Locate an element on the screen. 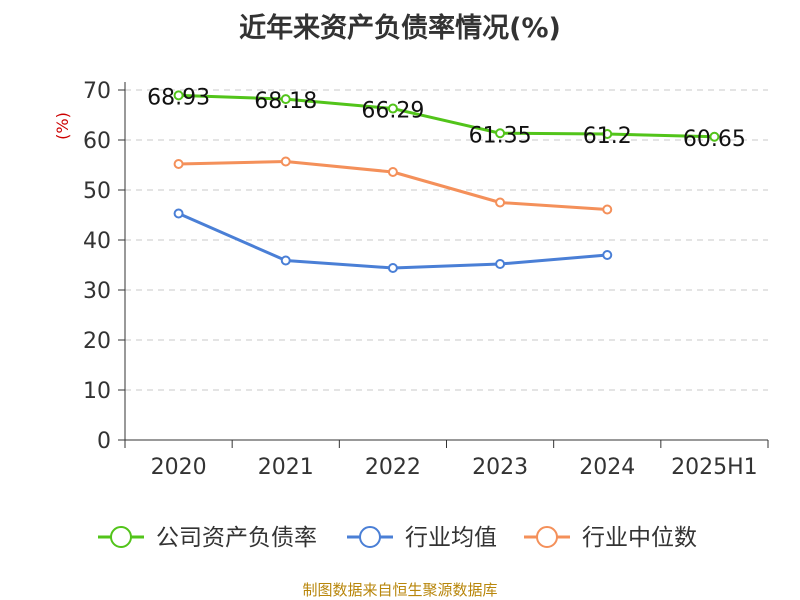 Image resolution: width=800 pixels, height=600 pixels. data-label: 60.65 is located at coordinates (714, 139).